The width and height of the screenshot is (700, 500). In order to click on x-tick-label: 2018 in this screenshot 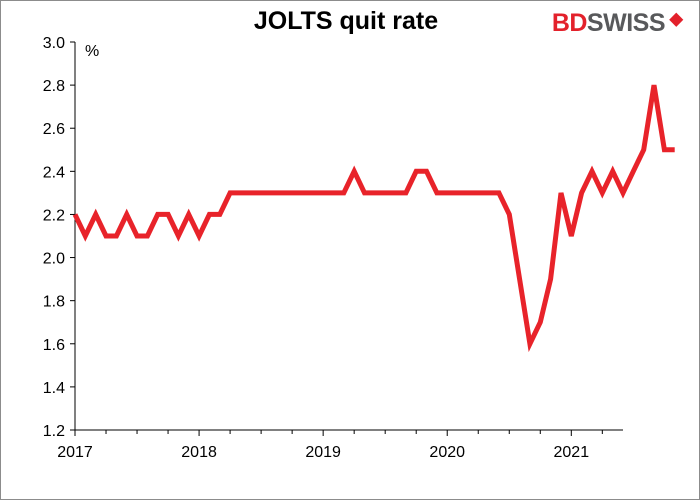, I will do `click(199, 452)`.